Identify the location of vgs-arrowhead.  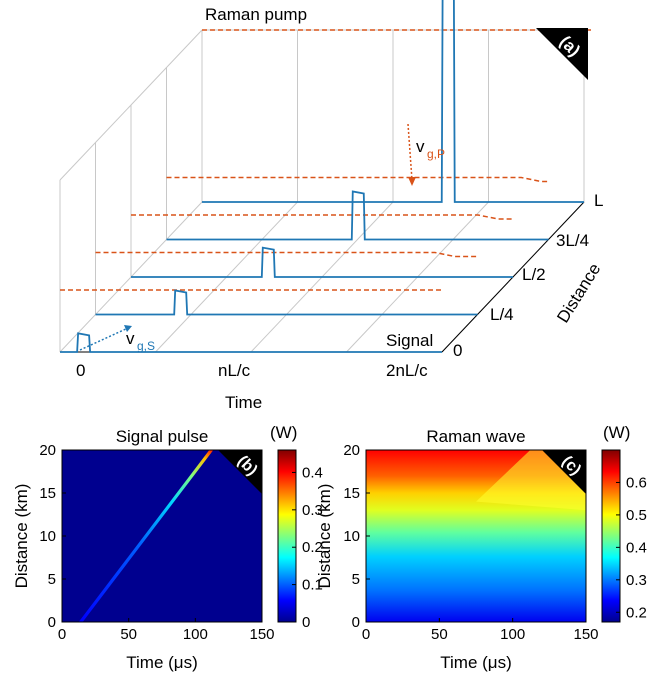
(128, 328).